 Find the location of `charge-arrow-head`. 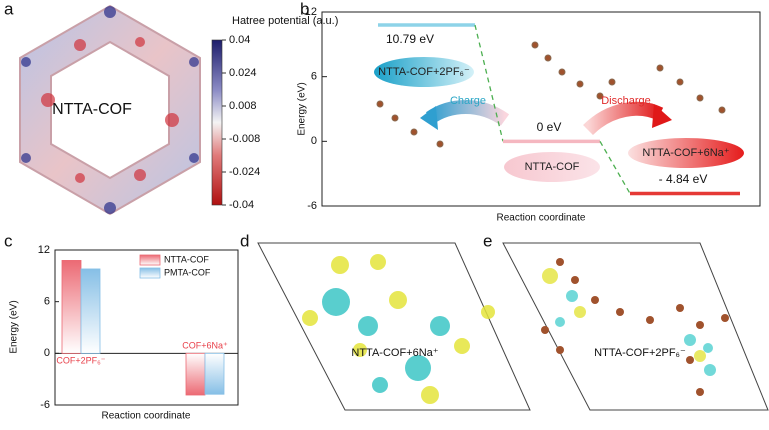

charge-arrow-head is located at coordinates (429, 118).